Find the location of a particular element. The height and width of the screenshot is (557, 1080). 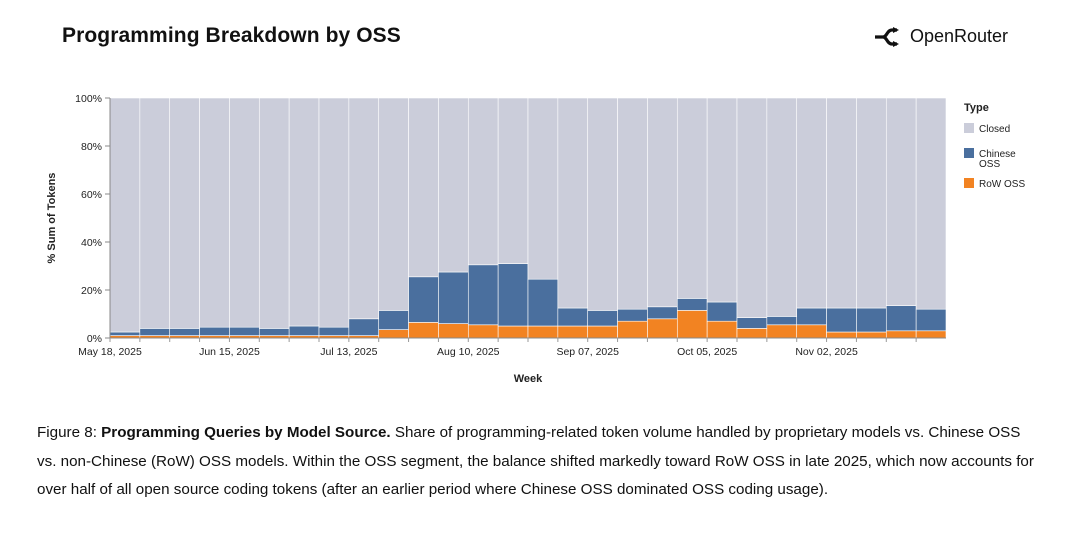

brand: OpenRouter is located at coordinates (941, 36).